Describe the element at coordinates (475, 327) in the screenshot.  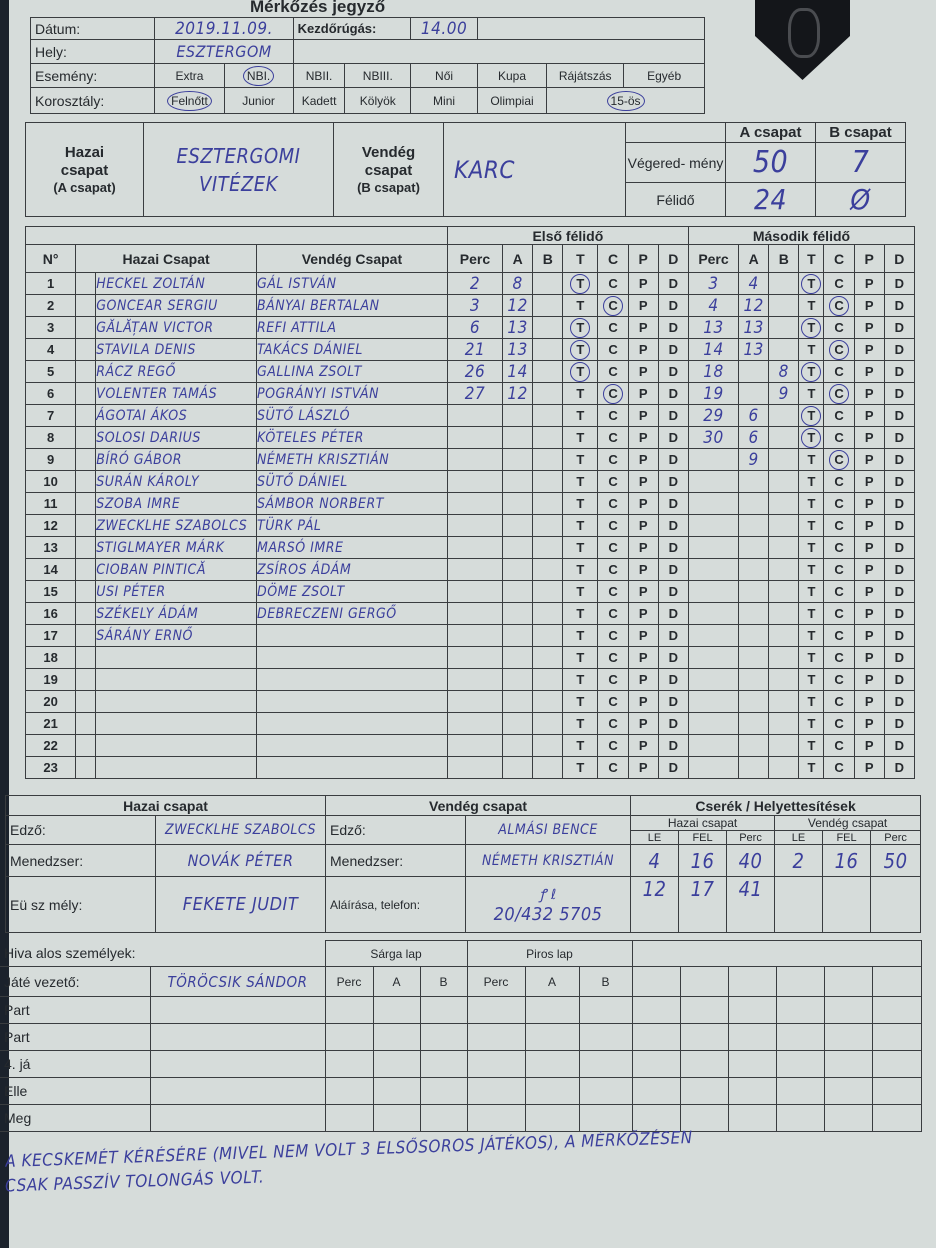
I see `first-half-perc: 6` at that location.